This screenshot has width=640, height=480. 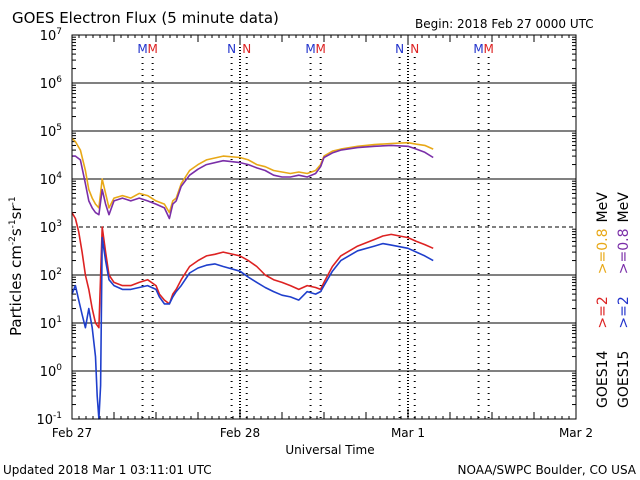 What do you see at coordinates (478, 49) in the screenshot?
I see `marker-M-8: M` at bounding box center [478, 49].